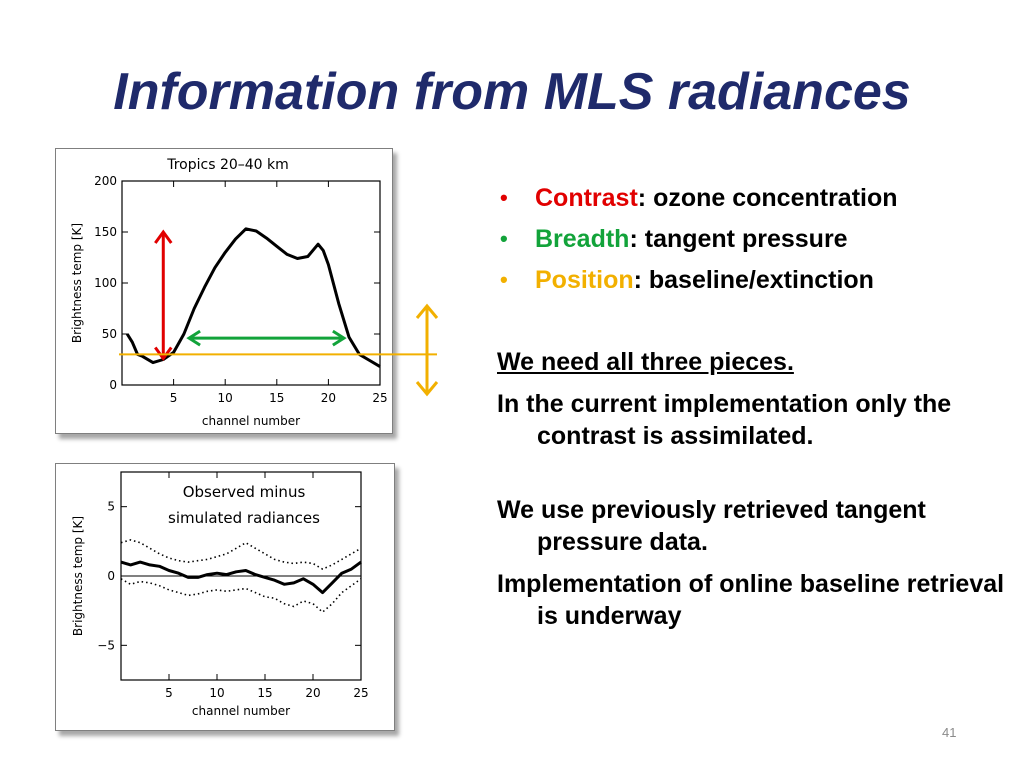 The height and width of the screenshot is (768, 1024). I want to click on y-tick-label: 50, so click(109, 334).